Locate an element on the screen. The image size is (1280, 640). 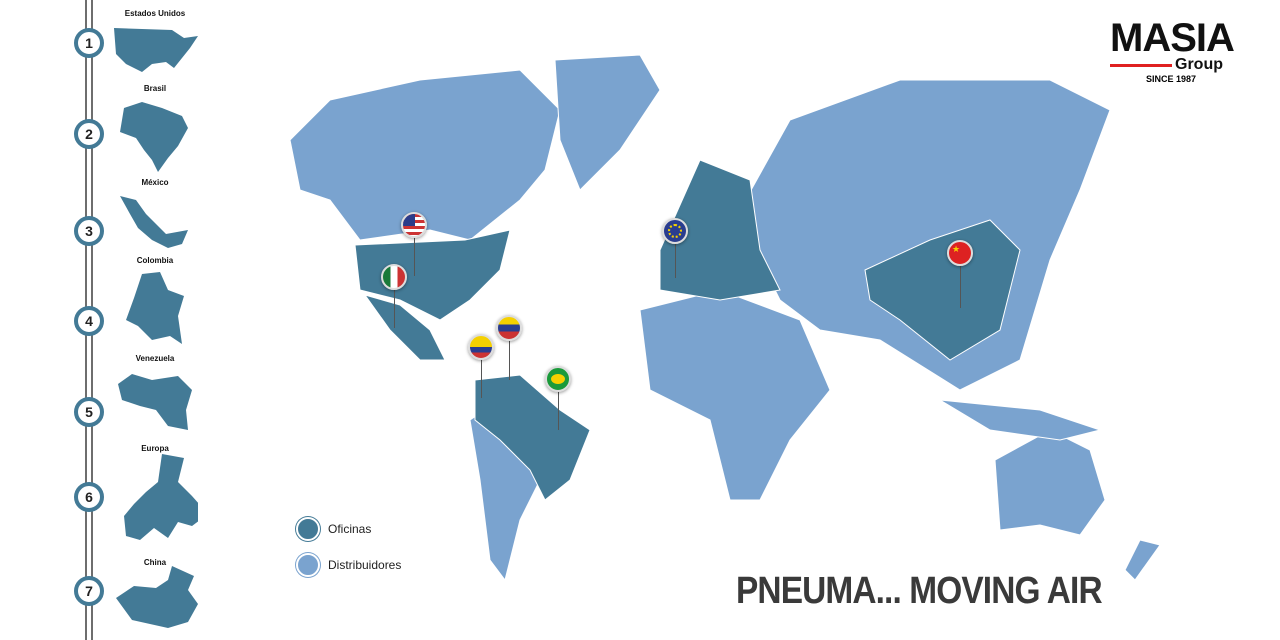
legend-offices: Oficinas is located at coordinates (333, 529).